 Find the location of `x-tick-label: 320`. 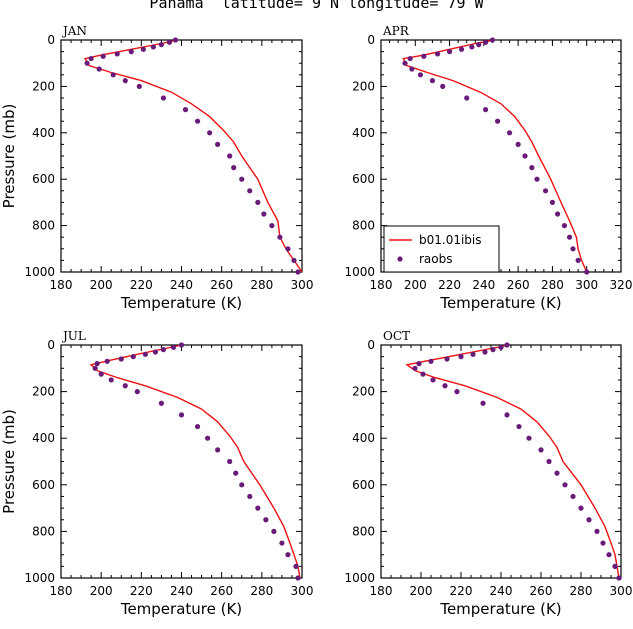

x-tick-label: 320 is located at coordinates (621, 285).